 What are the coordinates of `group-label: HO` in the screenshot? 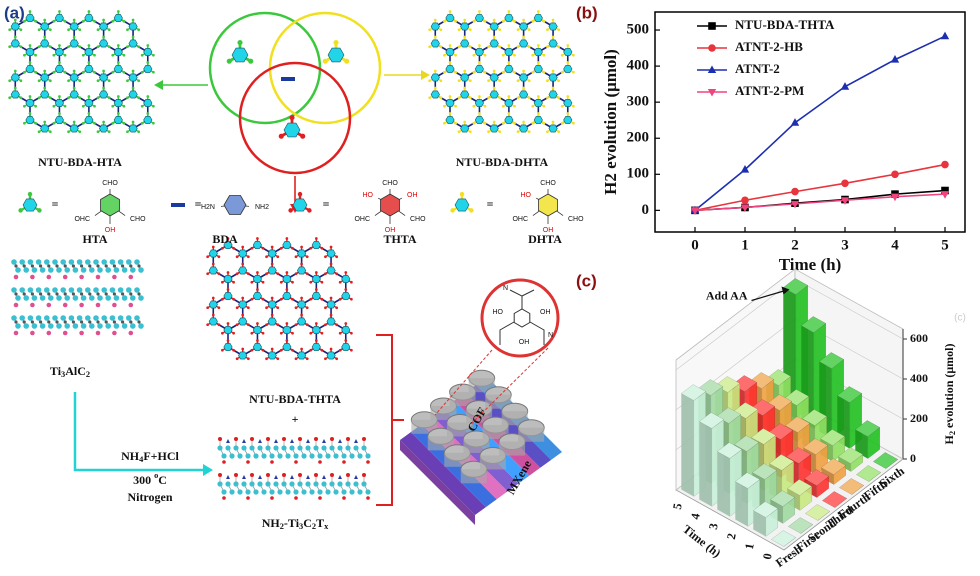 It's located at (526, 195).